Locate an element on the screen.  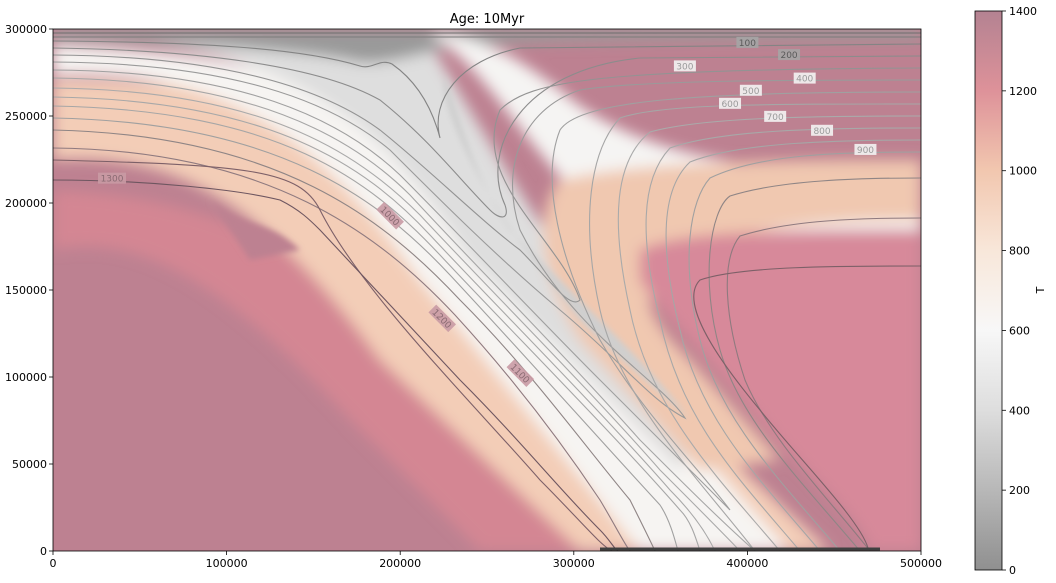
svg-text: 500 is located at coordinates (750, 92).